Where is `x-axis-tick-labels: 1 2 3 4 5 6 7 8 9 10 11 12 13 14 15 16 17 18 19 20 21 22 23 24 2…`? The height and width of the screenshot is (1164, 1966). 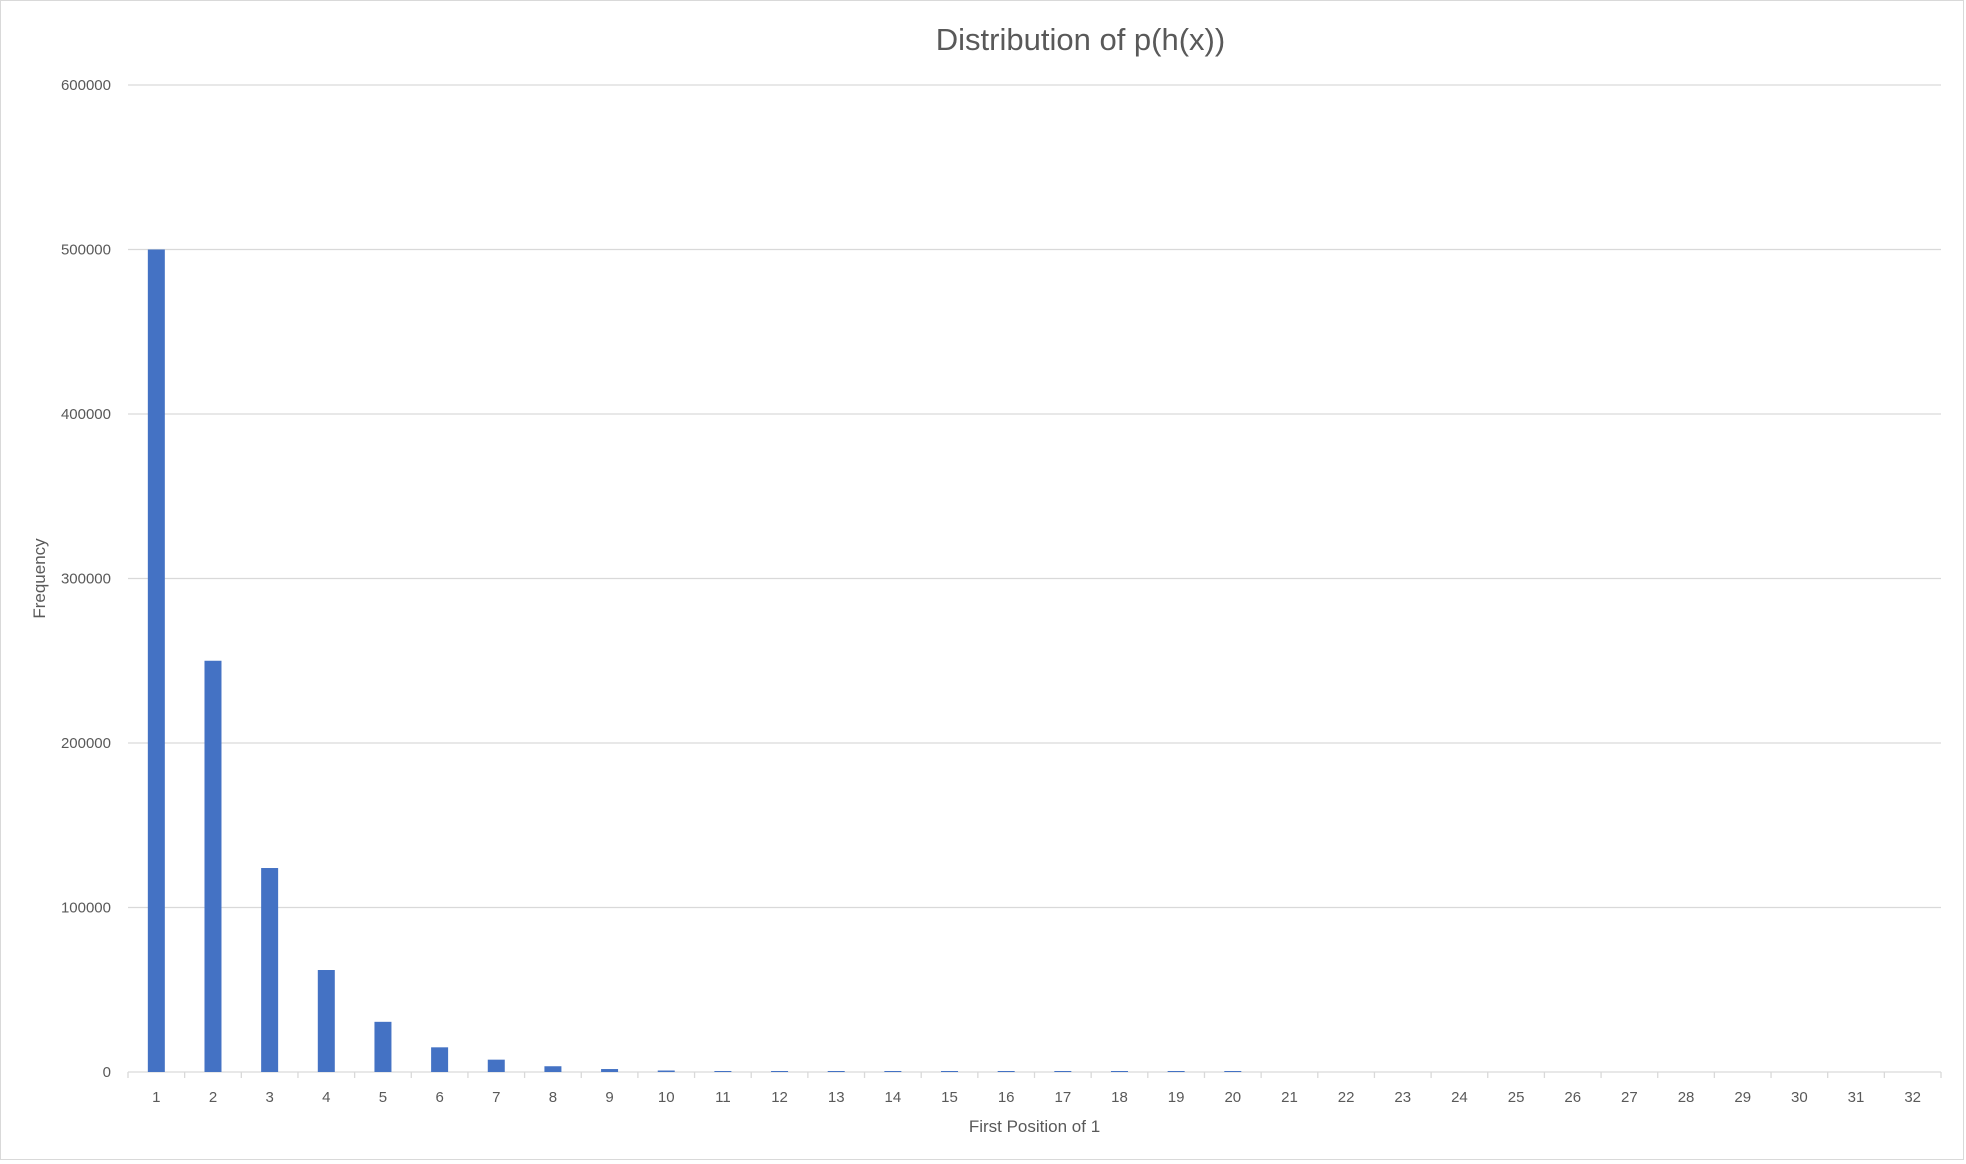 x-axis-tick-labels: 1 2 3 4 5 6 7 8 9 10 11 12 13 14 15 16 17 18 19 20 21 22 23 24 2… is located at coordinates (1036, 1097).